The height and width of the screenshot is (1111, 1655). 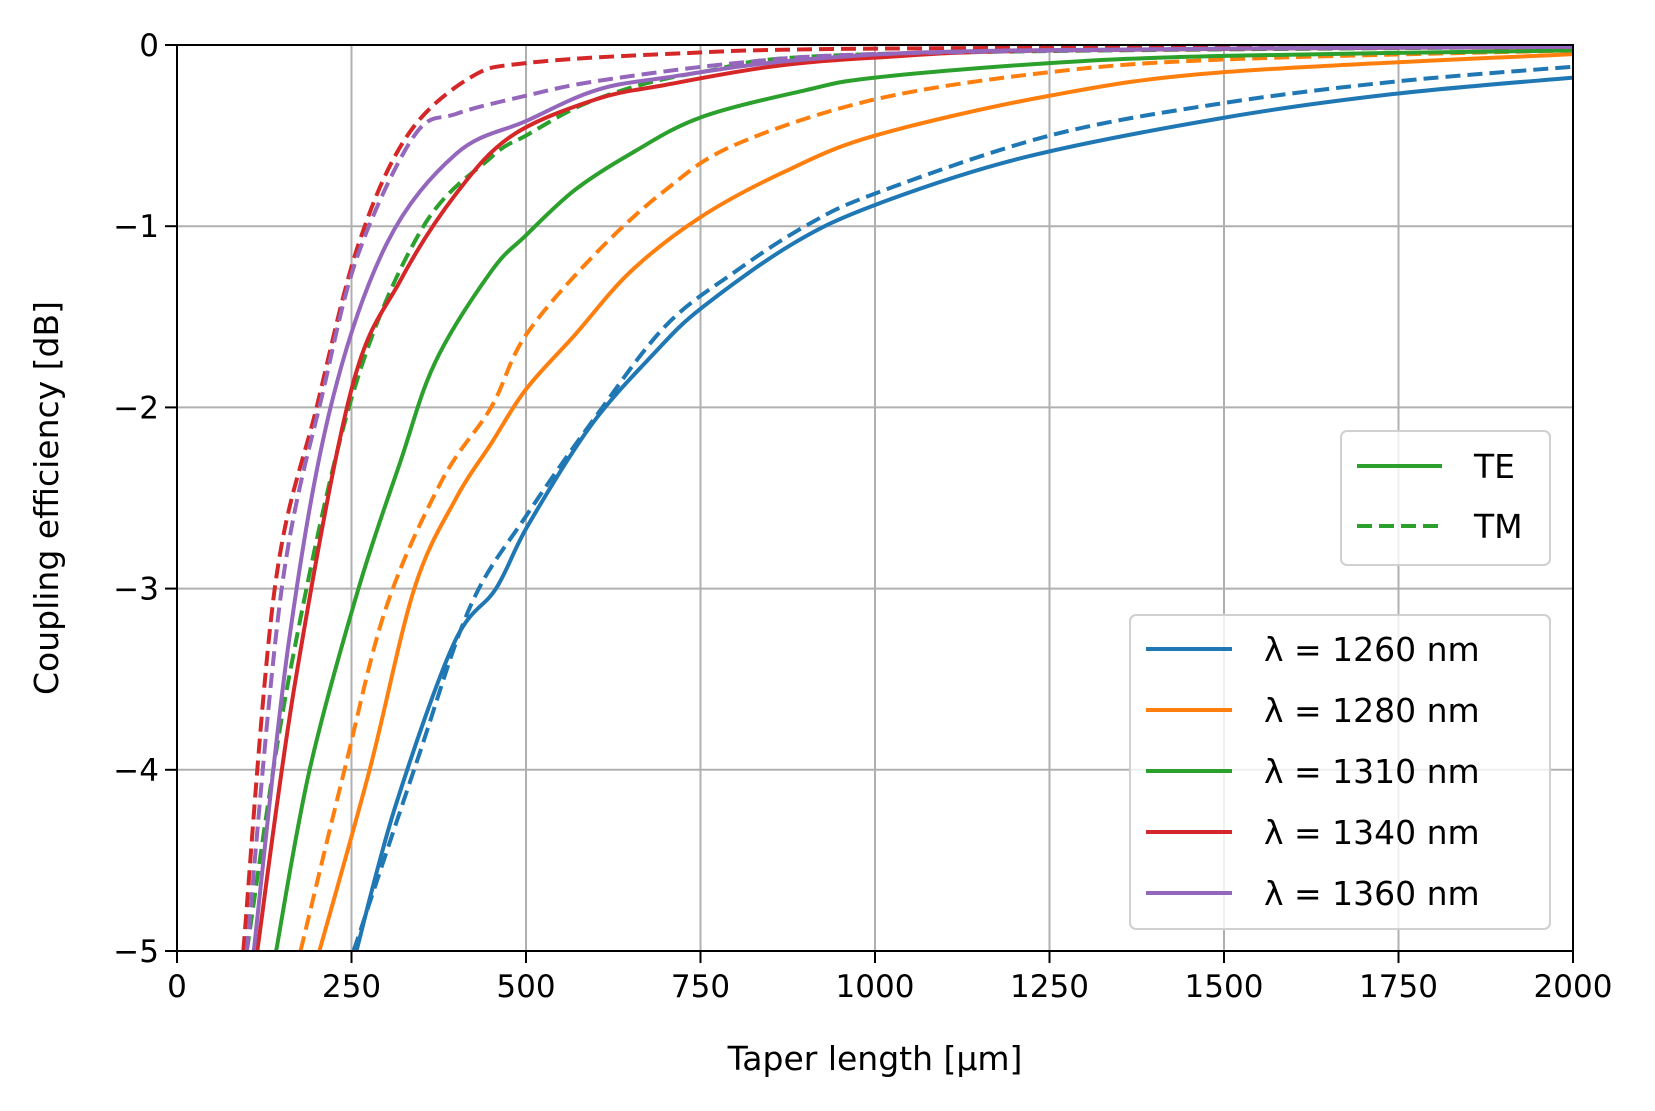 What do you see at coordinates (1498, 526) in the screenshot?
I see `legend-label: TM` at bounding box center [1498, 526].